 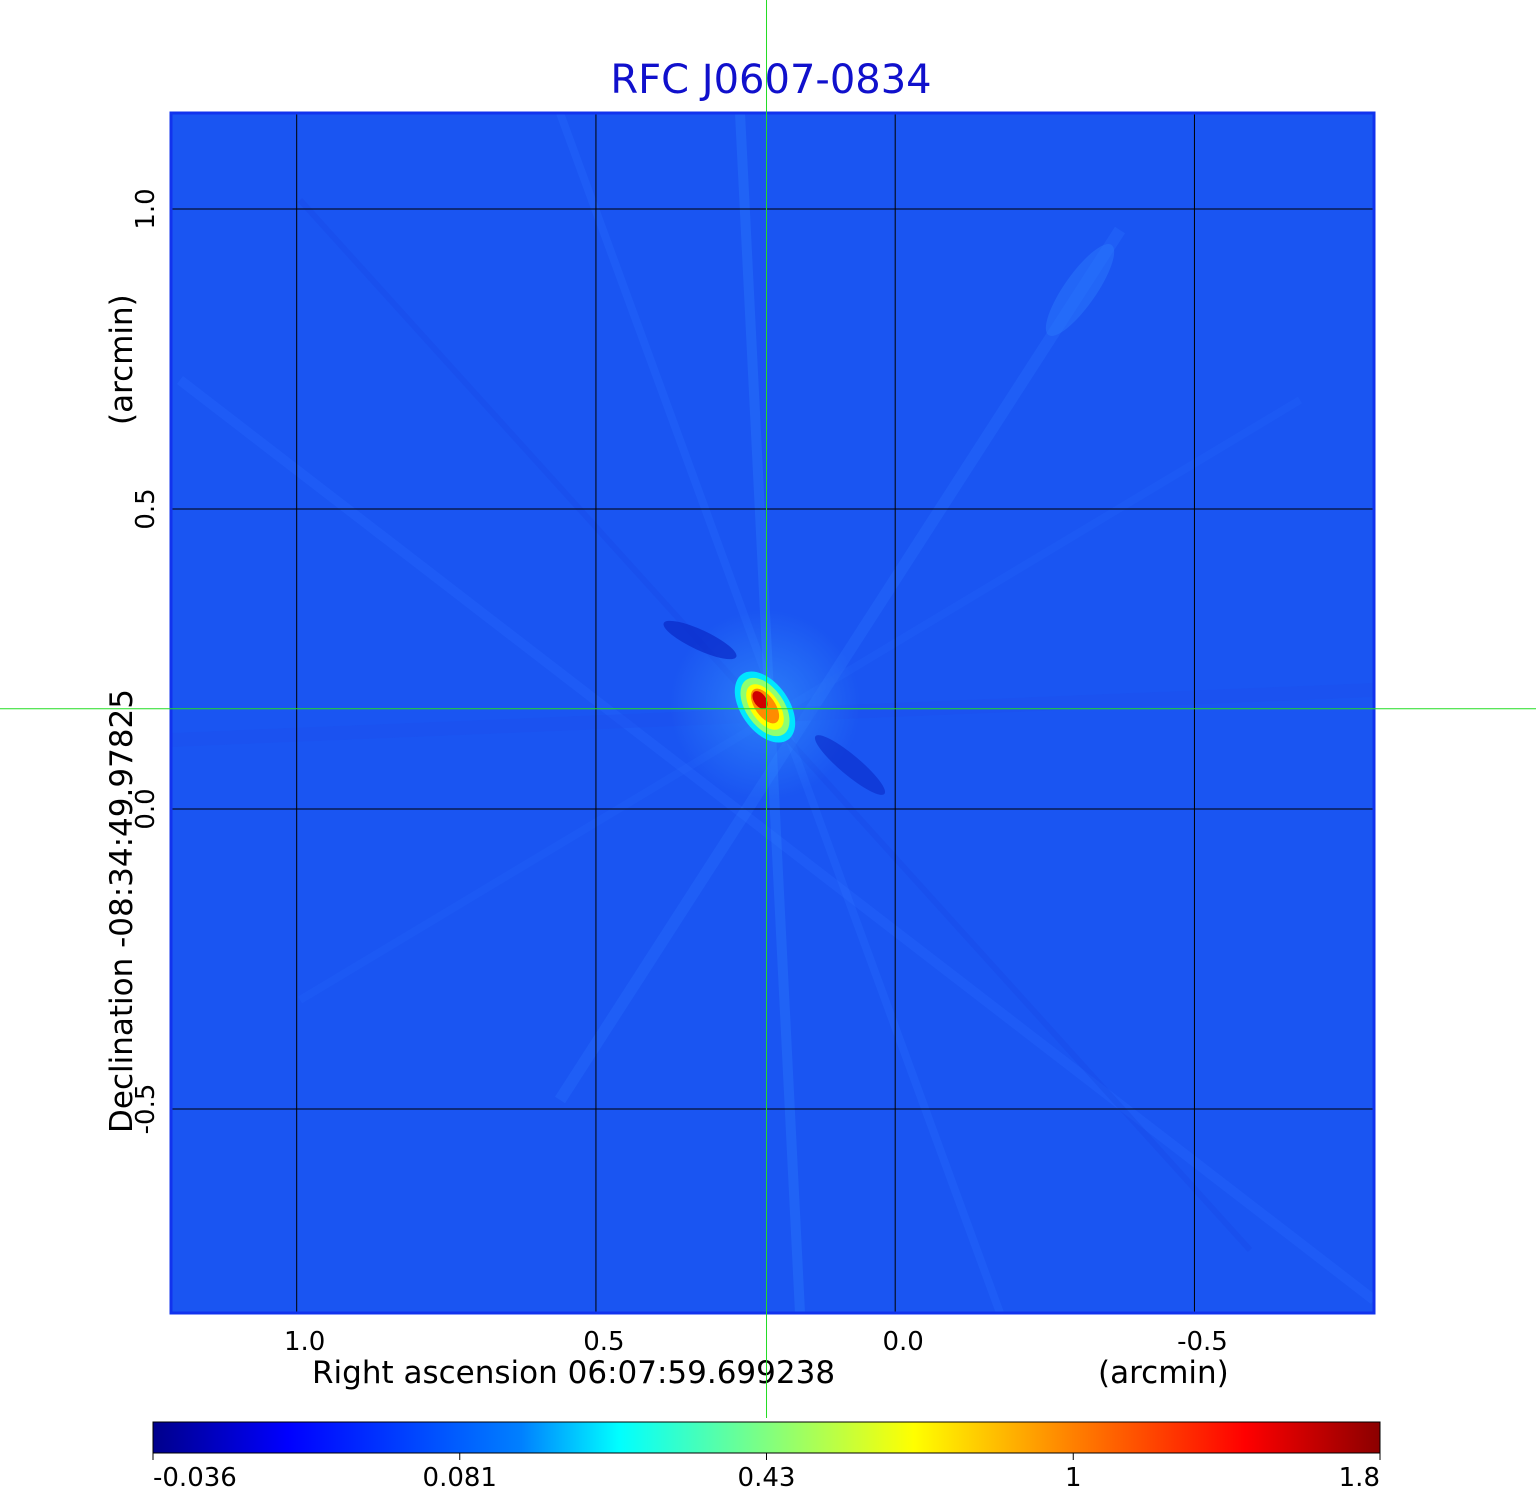 I want to click on colorbar: -0.036 0.081 0.43 1 1.8, so click(x=766, y=1457).